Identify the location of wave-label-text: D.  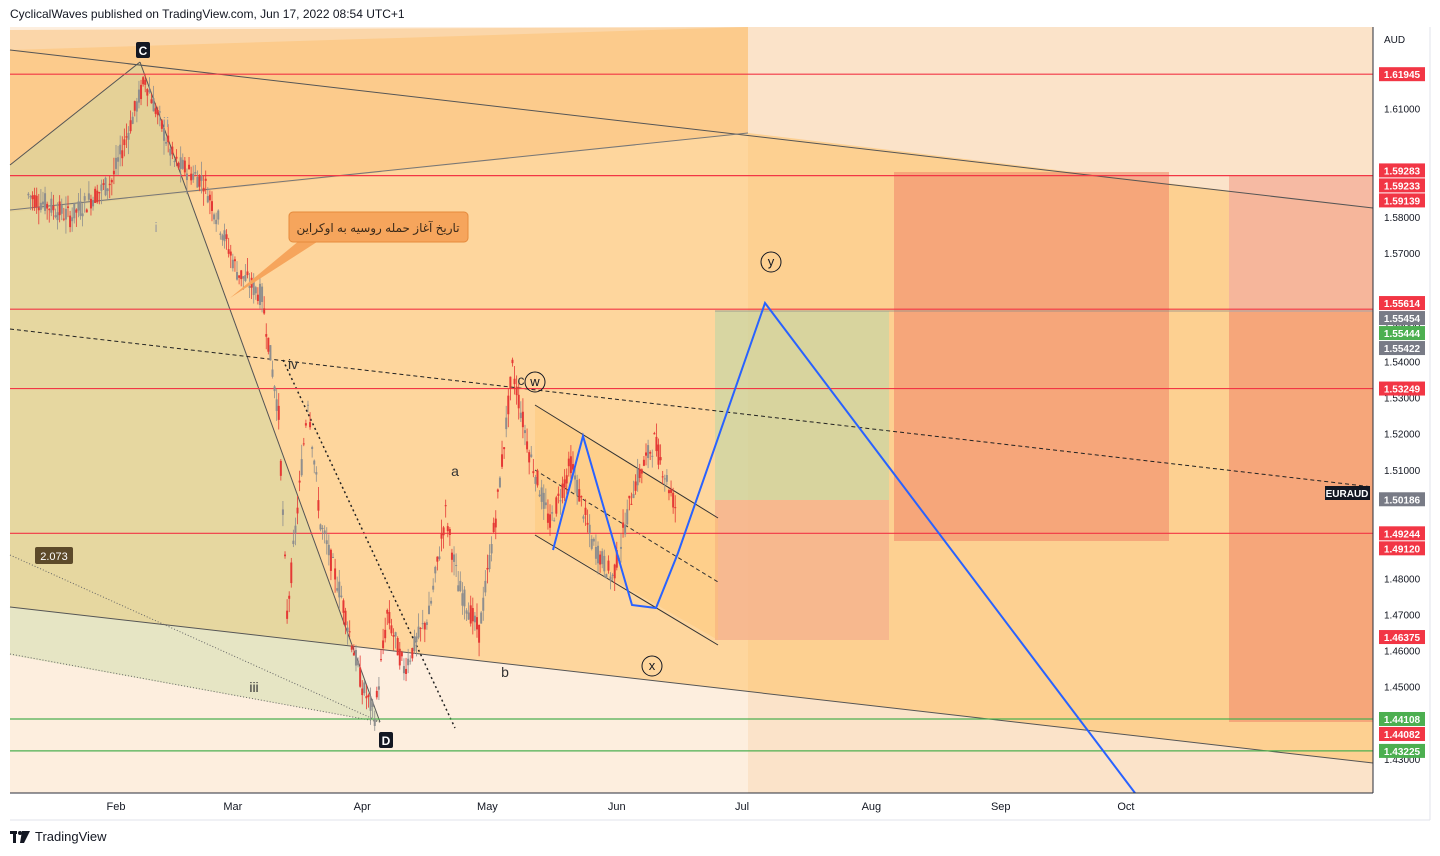
(386, 741).